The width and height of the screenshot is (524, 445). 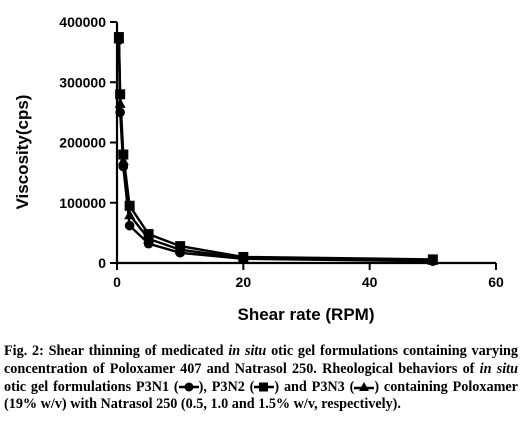 I want to click on x-axis-title: Shear rate (RPM), so click(x=306, y=314).